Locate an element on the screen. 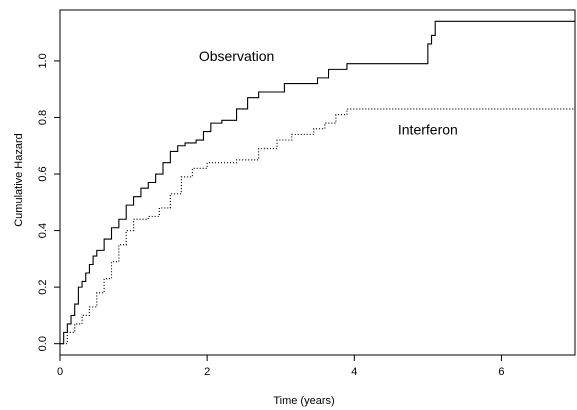 The image size is (577, 410). x-tick-label-3: 6 is located at coordinates (501, 372).